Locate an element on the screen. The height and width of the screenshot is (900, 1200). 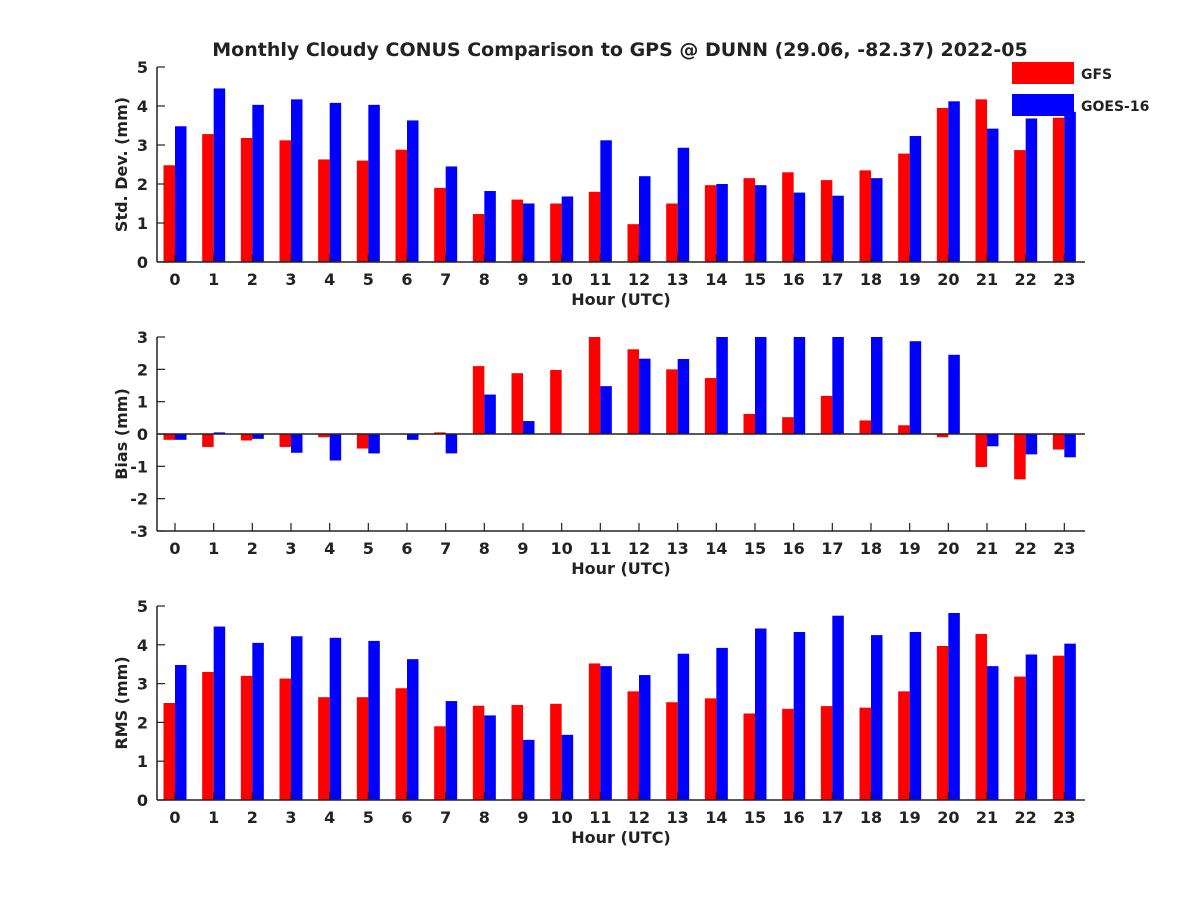
y-tick-label: 4 is located at coordinates (142, 106).